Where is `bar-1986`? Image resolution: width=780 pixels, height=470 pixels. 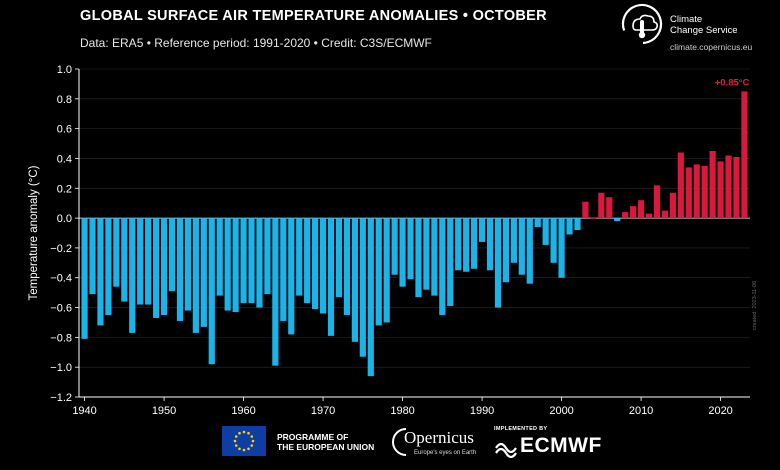 bar-1986 is located at coordinates (450, 262).